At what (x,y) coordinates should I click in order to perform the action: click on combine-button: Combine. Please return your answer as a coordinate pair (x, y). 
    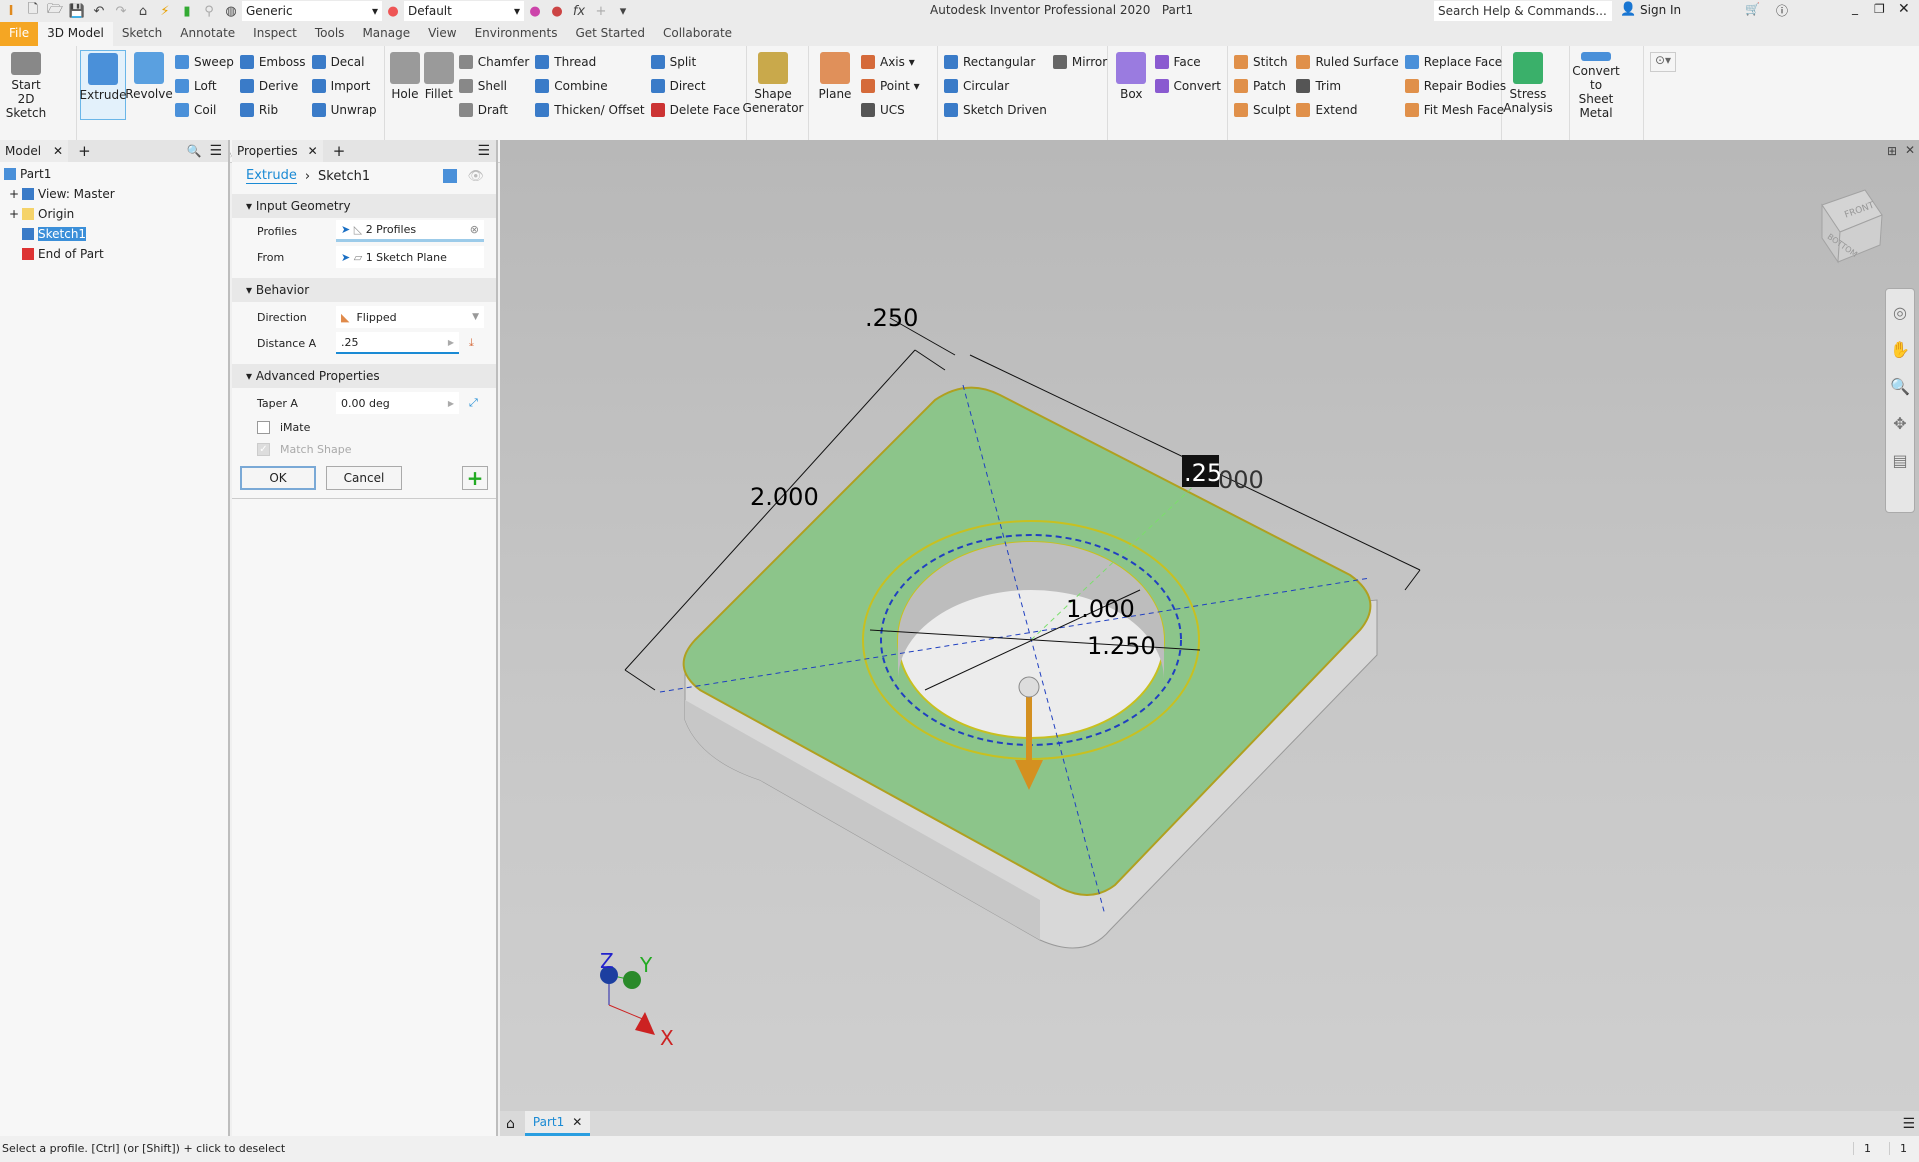
    Looking at the image, I should click on (589, 86).